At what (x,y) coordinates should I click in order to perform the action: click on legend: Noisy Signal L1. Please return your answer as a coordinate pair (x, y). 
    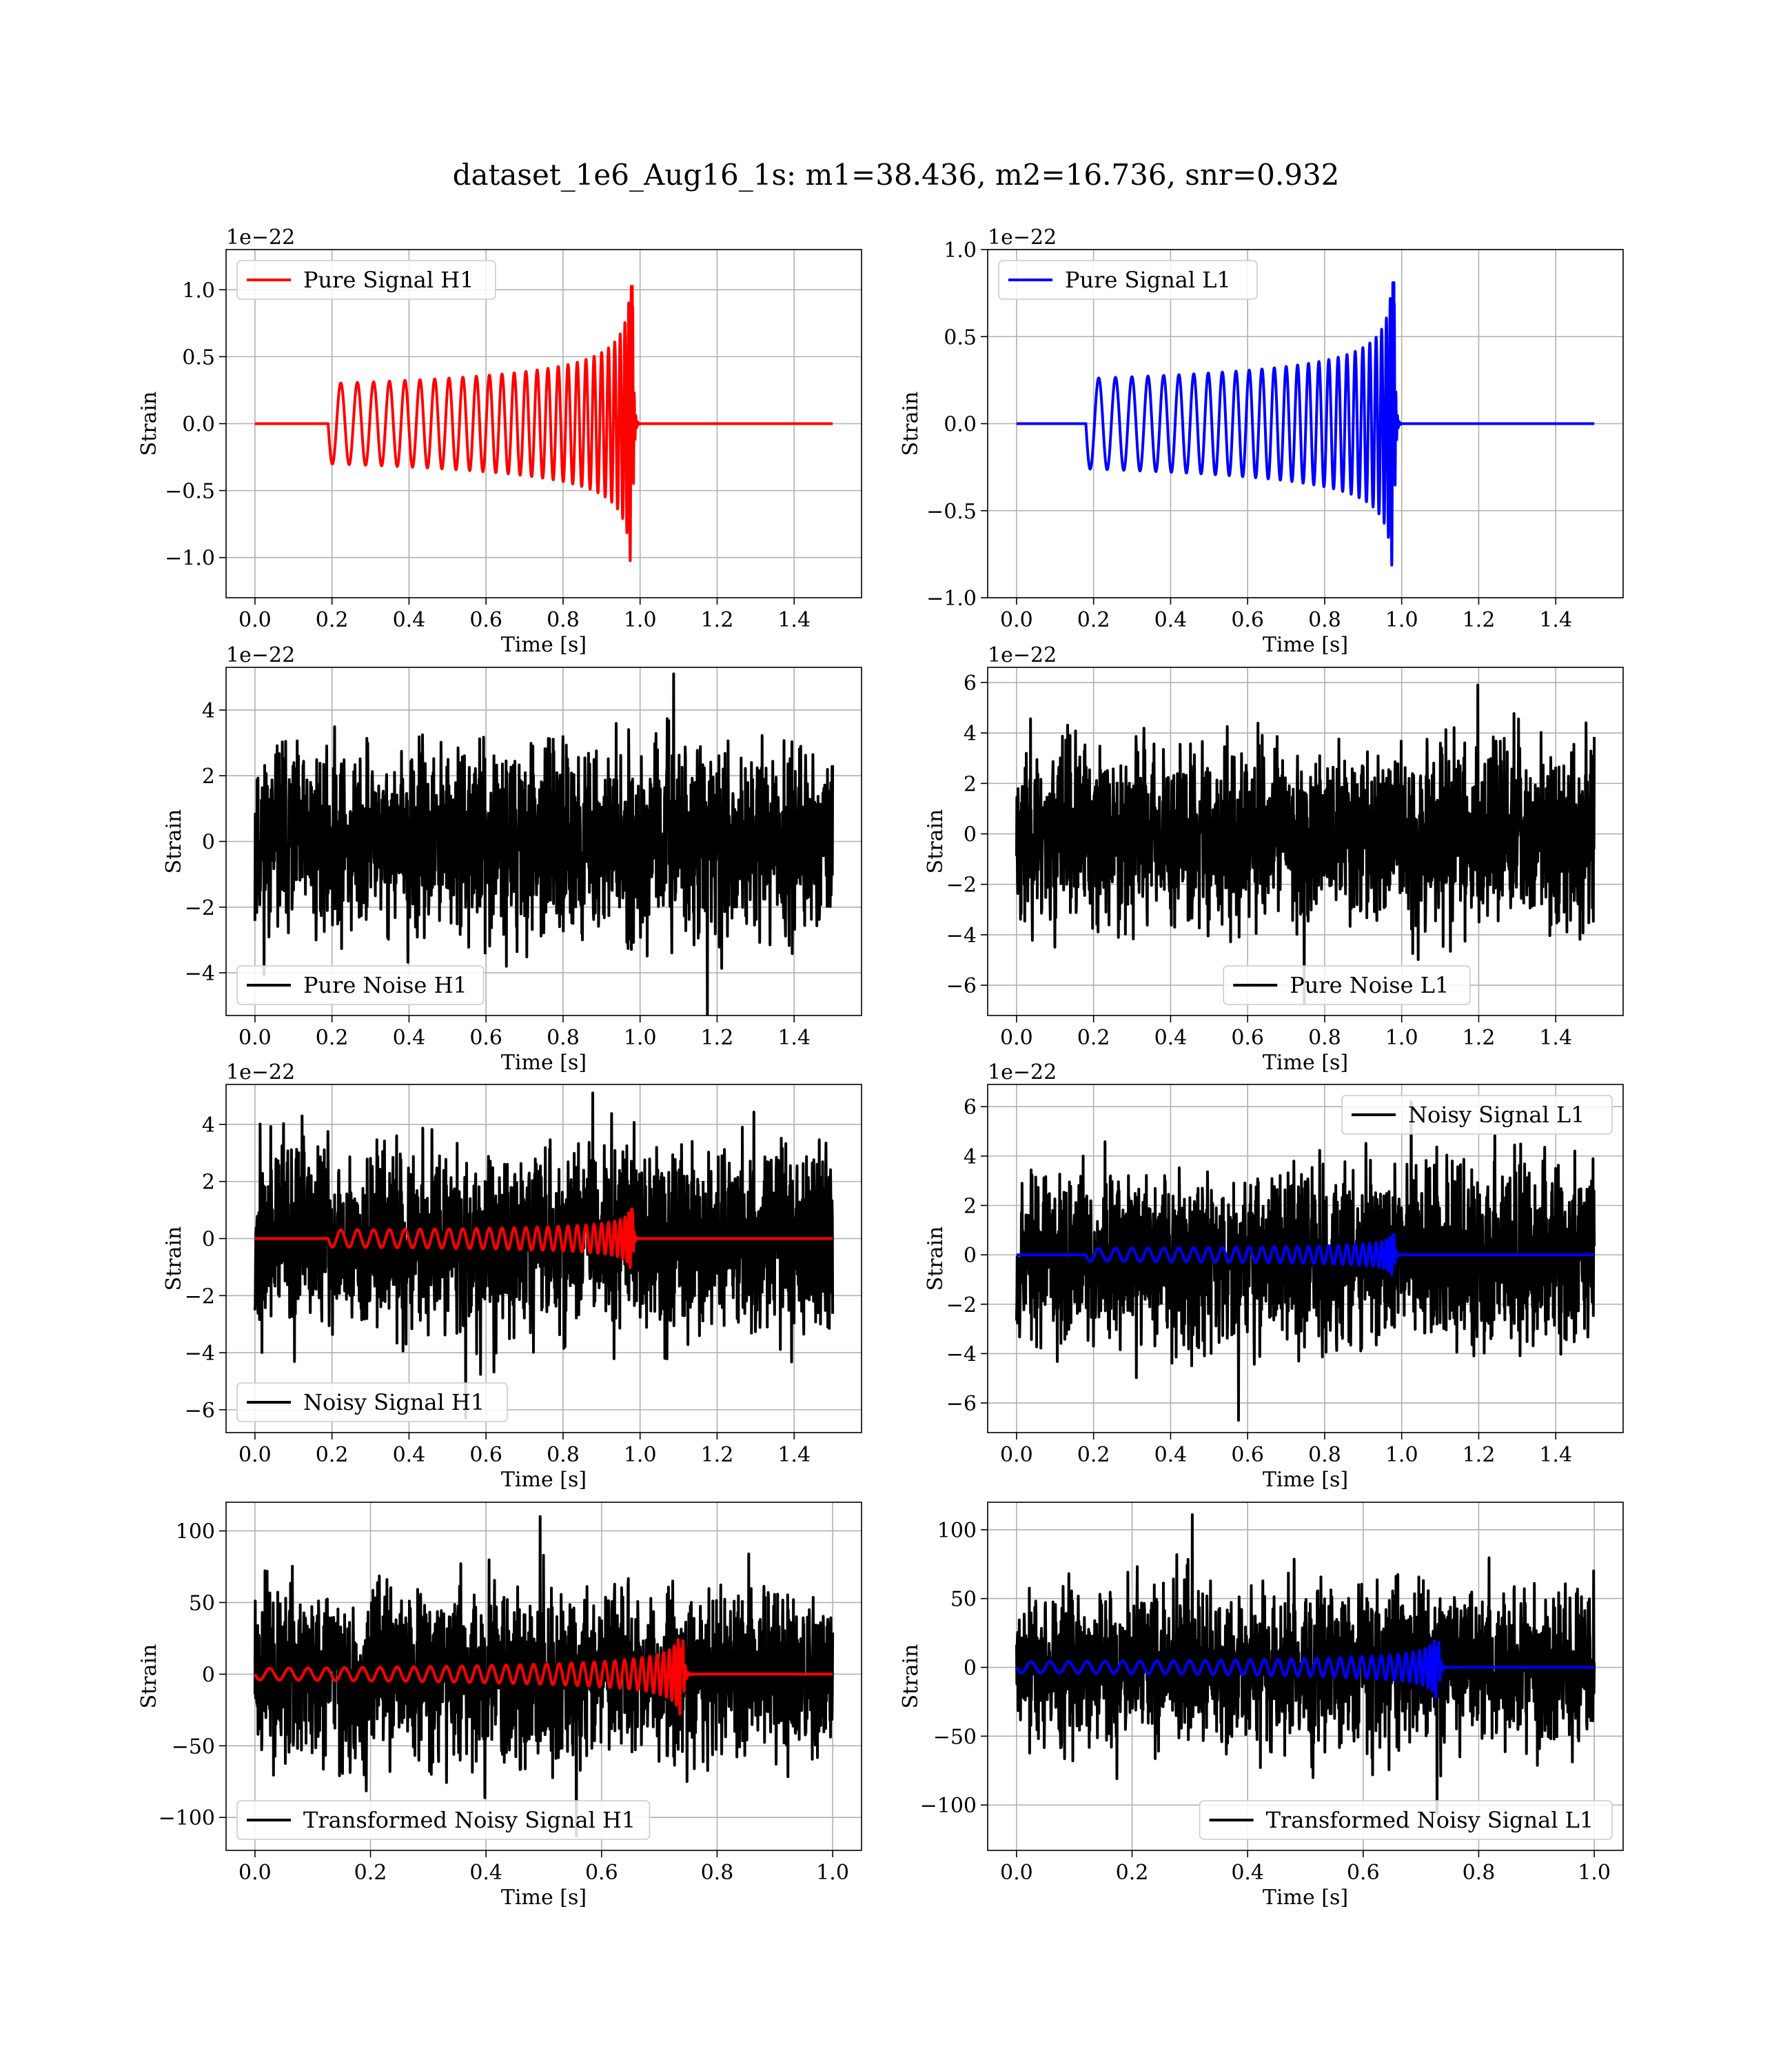
    Looking at the image, I should click on (1477, 1115).